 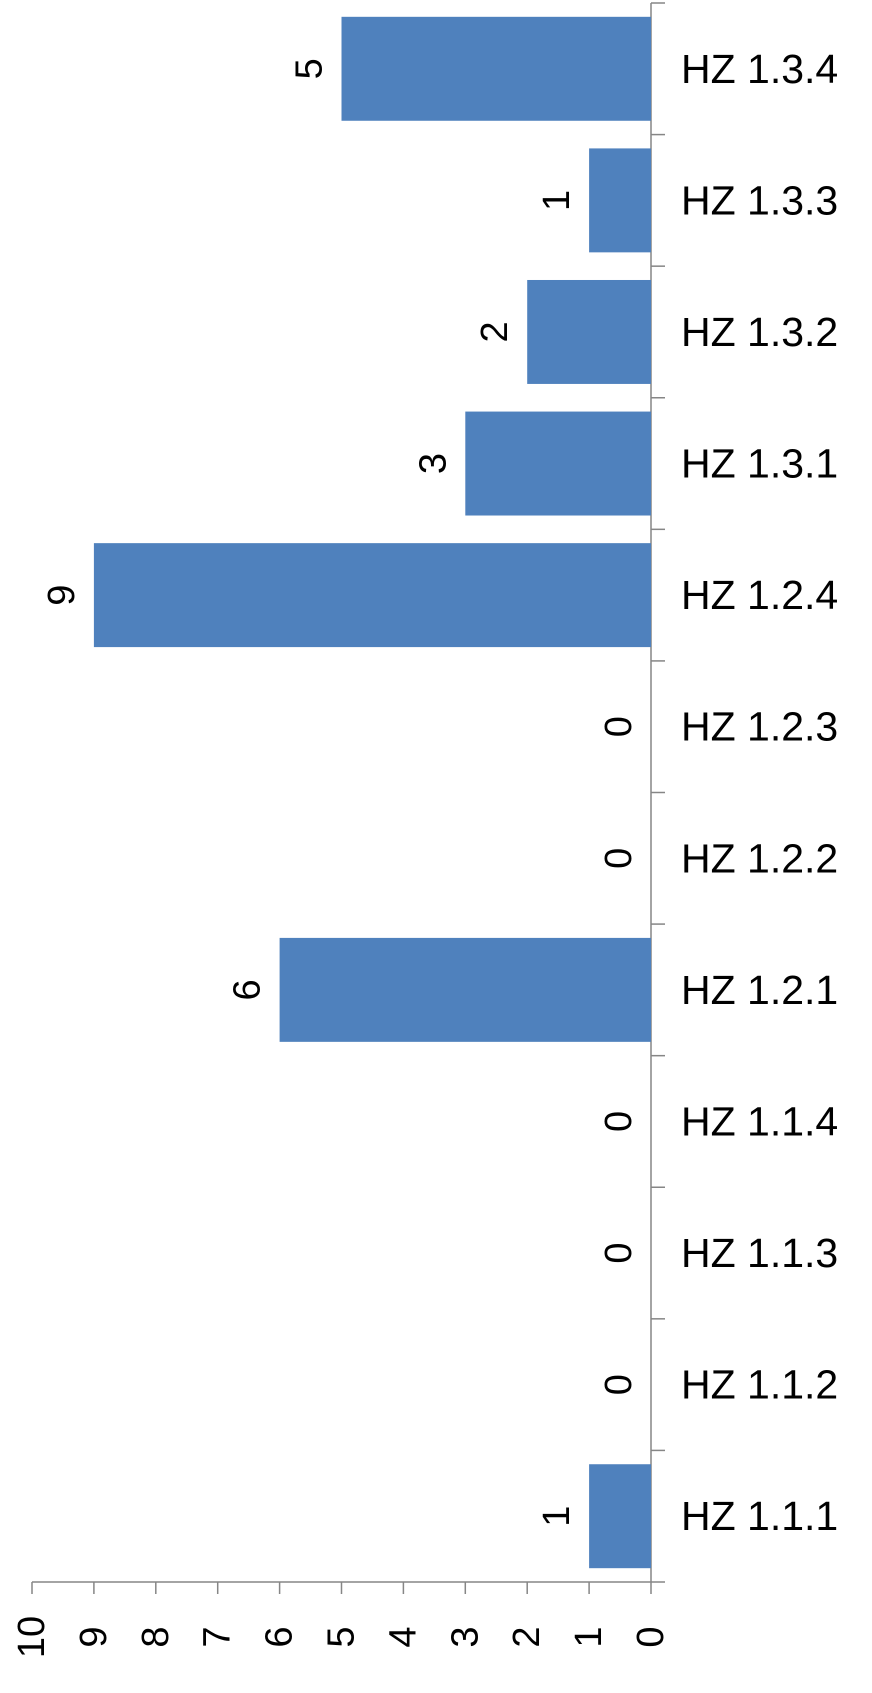 What do you see at coordinates (495, 331) in the screenshot?
I see `data-label: 2` at bounding box center [495, 331].